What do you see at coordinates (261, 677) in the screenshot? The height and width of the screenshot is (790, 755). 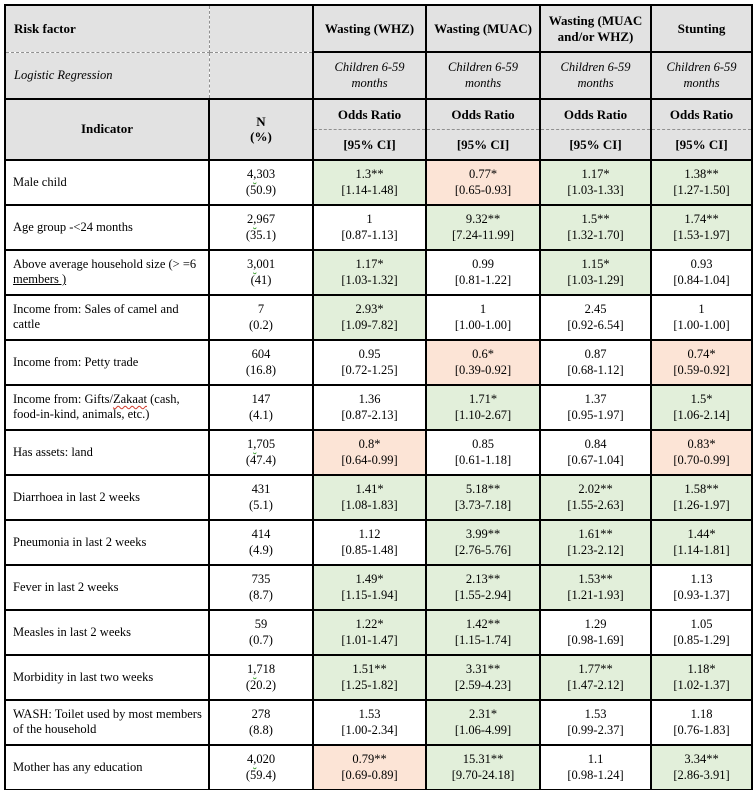 I see `n-percent-cell: 1,718 (20.2)` at bounding box center [261, 677].